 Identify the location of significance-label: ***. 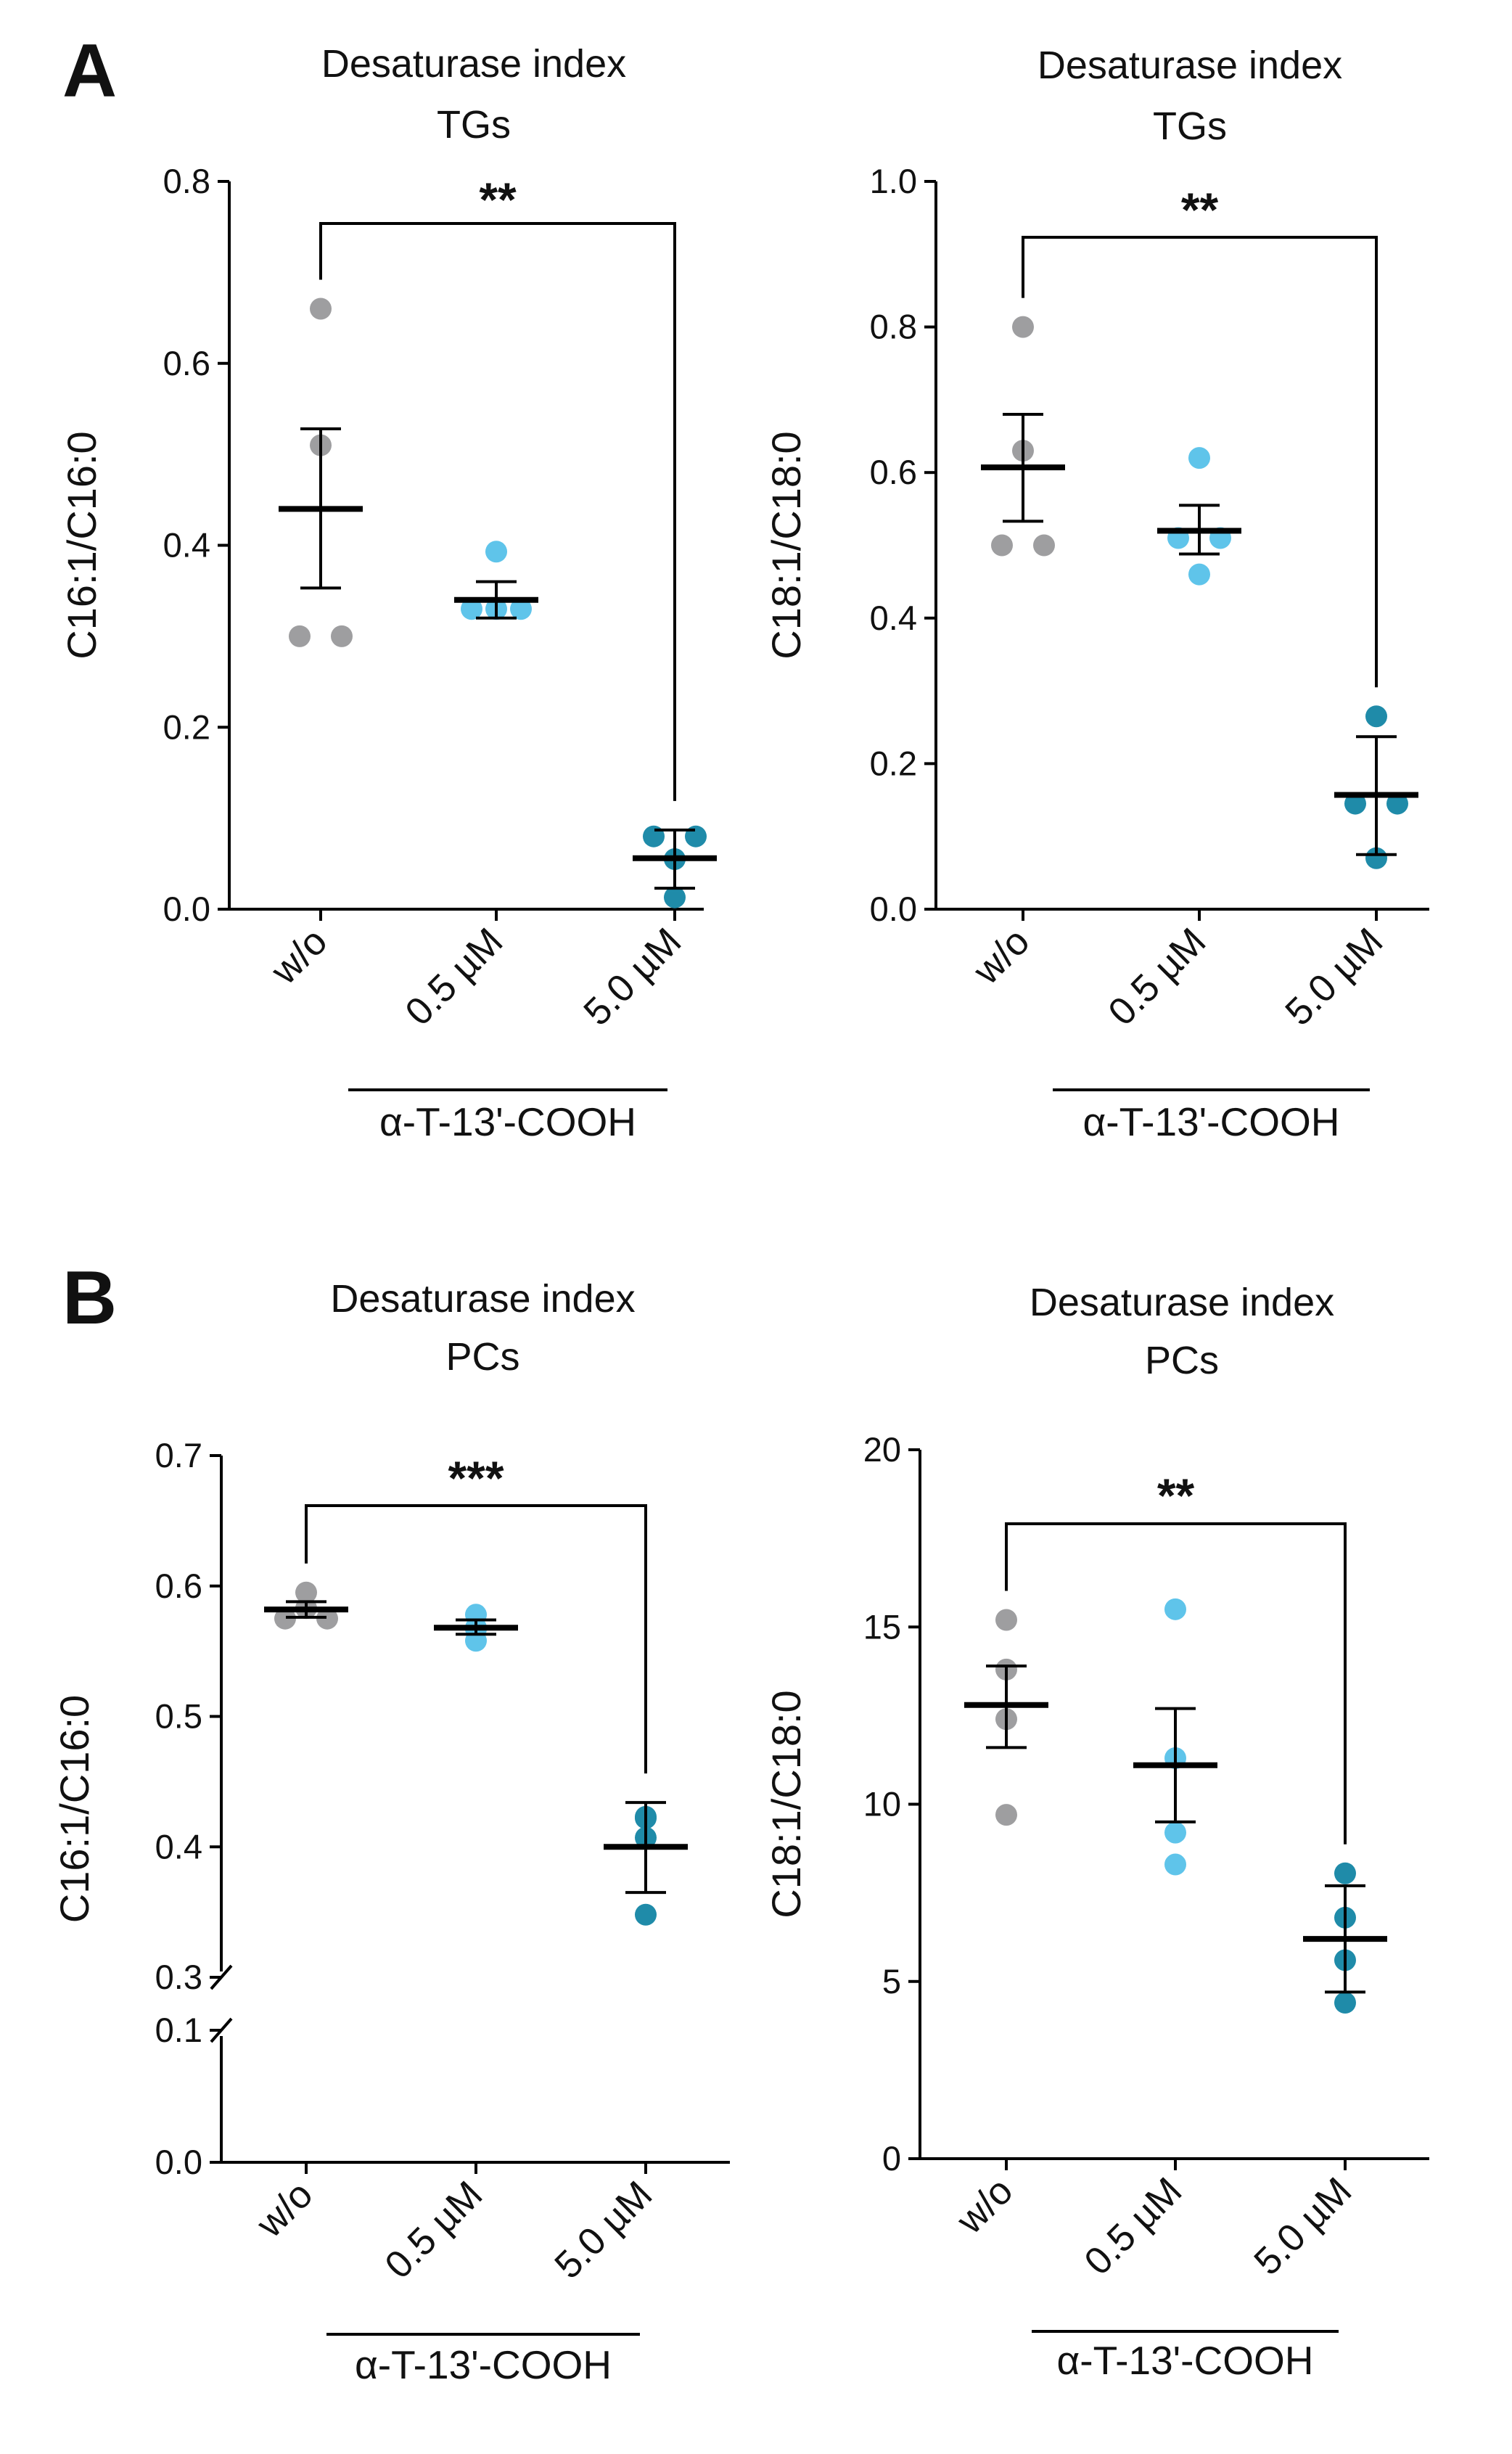
(476, 1478).